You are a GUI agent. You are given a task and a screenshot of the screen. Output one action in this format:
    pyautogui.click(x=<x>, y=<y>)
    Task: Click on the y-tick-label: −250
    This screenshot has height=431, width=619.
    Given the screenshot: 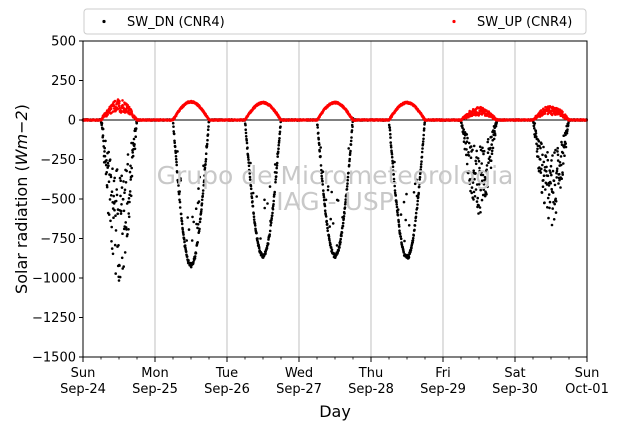 What is the action you would take?
    pyautogui.click(x=58, y=160)
    